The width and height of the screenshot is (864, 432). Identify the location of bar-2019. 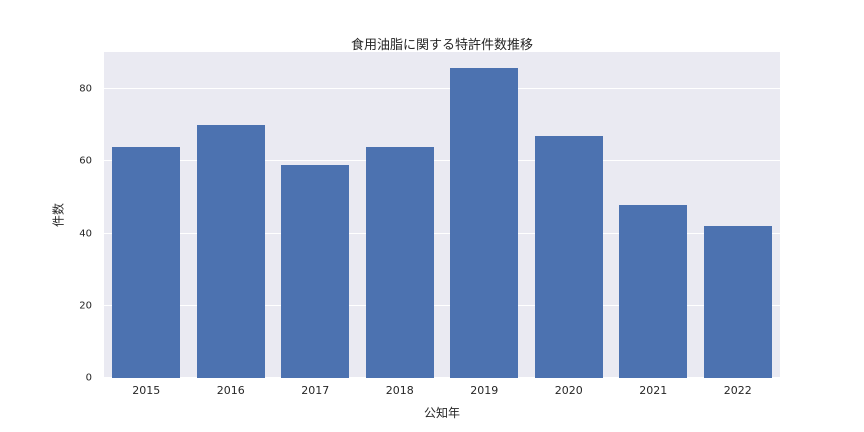
(484, 222).